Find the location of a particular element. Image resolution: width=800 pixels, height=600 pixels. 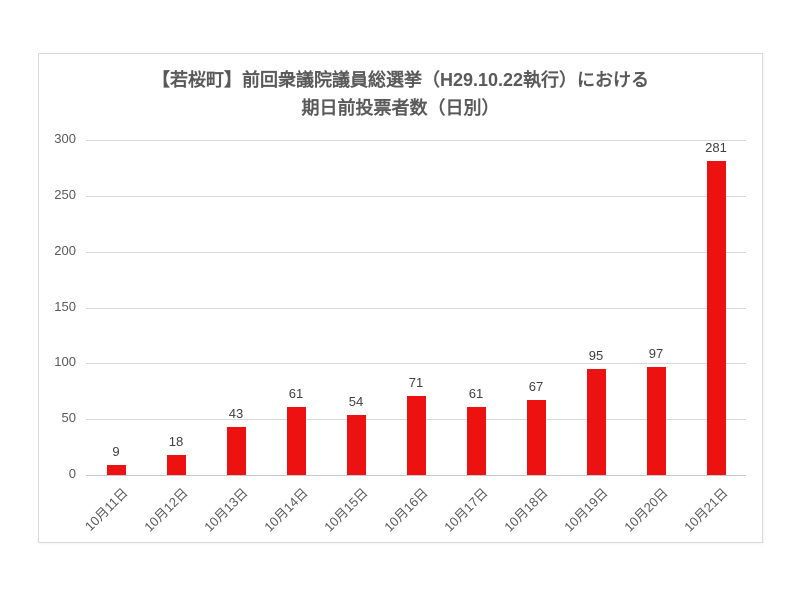

x-axis-tick-label: 10月18日 is located at coordinates (526, 510).